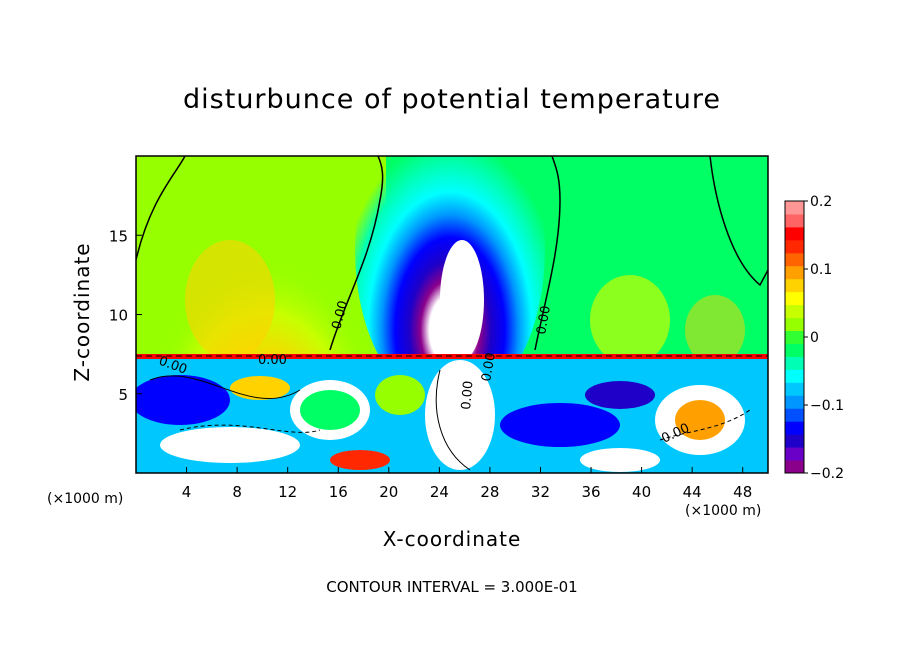 This screenshot has height=654, width=904. What do you see at coordinates (439, 492) in the screenshot?
I see `x-tick-label: 24` at bounding box center [439, 492].